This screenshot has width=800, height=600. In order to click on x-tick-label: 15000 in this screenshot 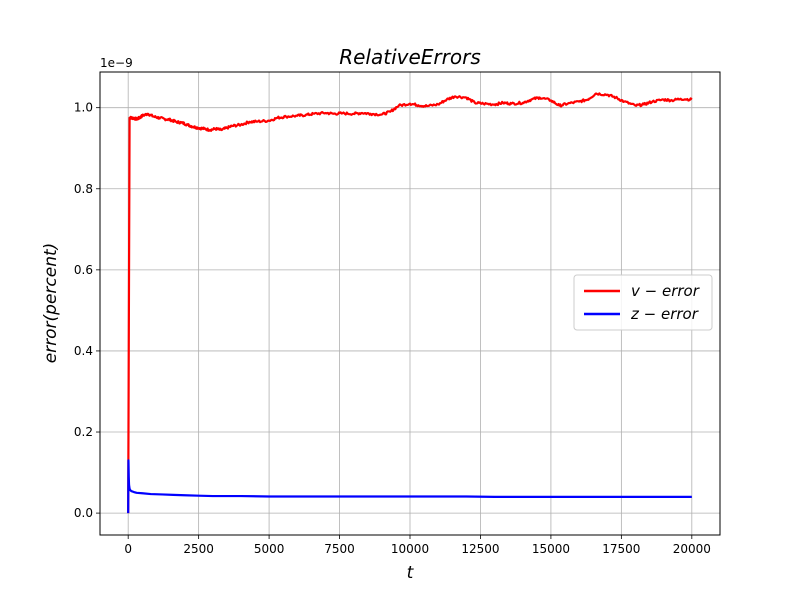, I will do `click(551, 549)`.